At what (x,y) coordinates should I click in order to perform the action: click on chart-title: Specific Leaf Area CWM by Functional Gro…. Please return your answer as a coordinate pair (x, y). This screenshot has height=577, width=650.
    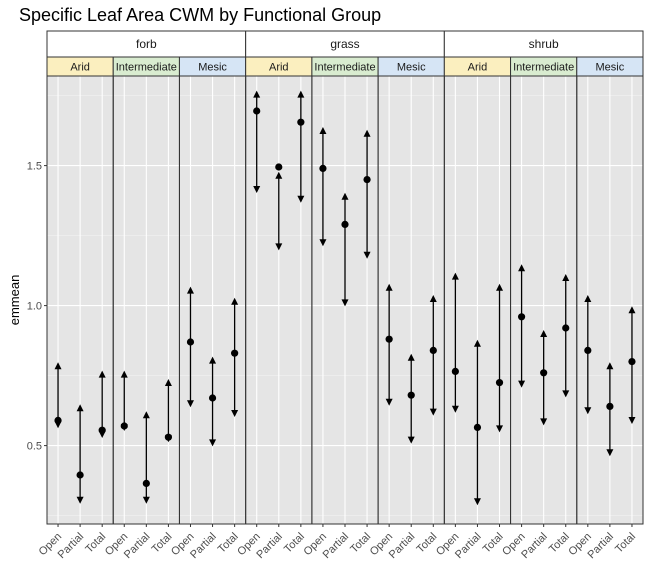
    Looking at the image, I should click on (200, 15).